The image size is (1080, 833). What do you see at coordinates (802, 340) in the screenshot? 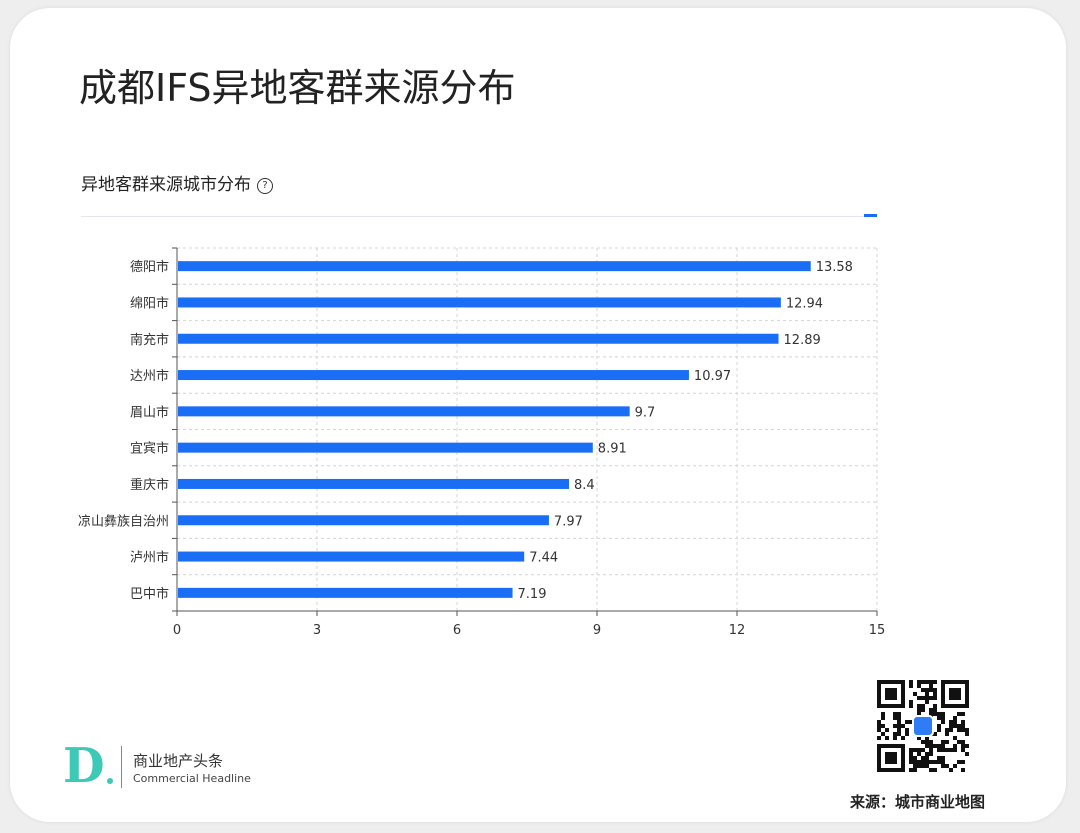
I see `value-label: 12.89` at bounding box center [802, 340].